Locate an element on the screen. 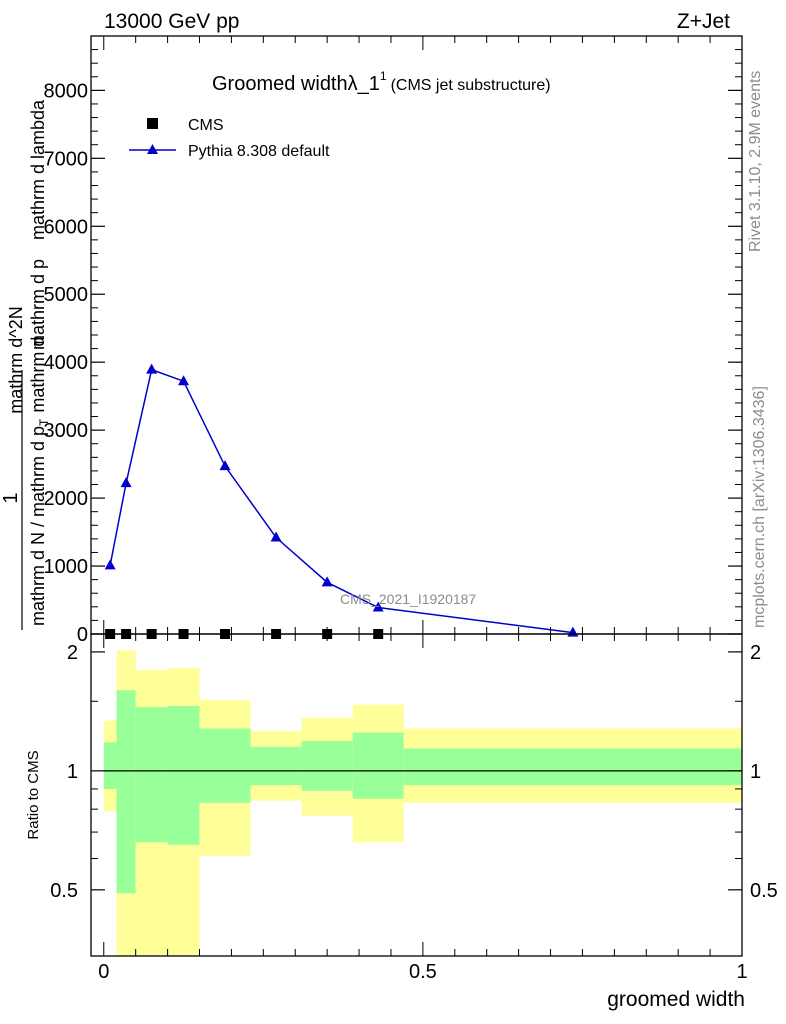  mcplots-label: mcplots.cern.ch [arXiv:1306.3436] is located at coordinates (759, 507).